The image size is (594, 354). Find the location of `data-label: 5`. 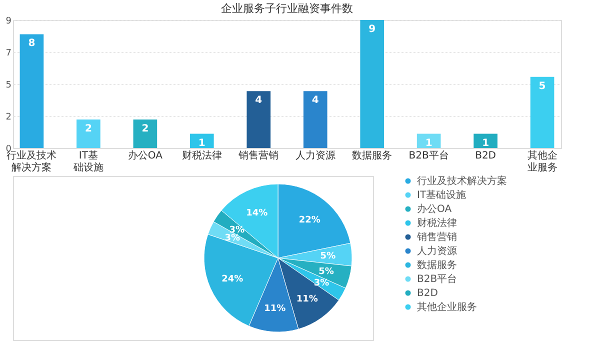

data-label: 5 is located at coordinates (542, 86).